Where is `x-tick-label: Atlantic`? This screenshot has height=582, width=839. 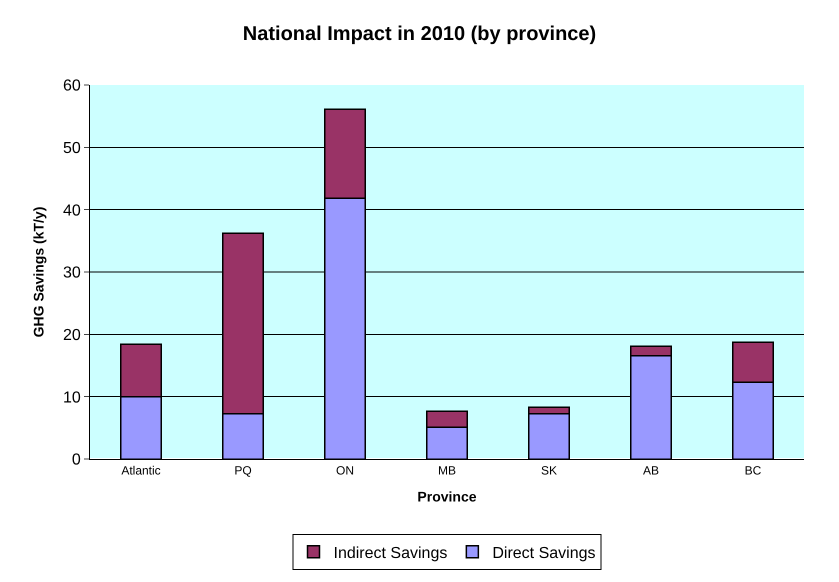 x-tick-label: Atlantic is located at coordinates (141, 470).